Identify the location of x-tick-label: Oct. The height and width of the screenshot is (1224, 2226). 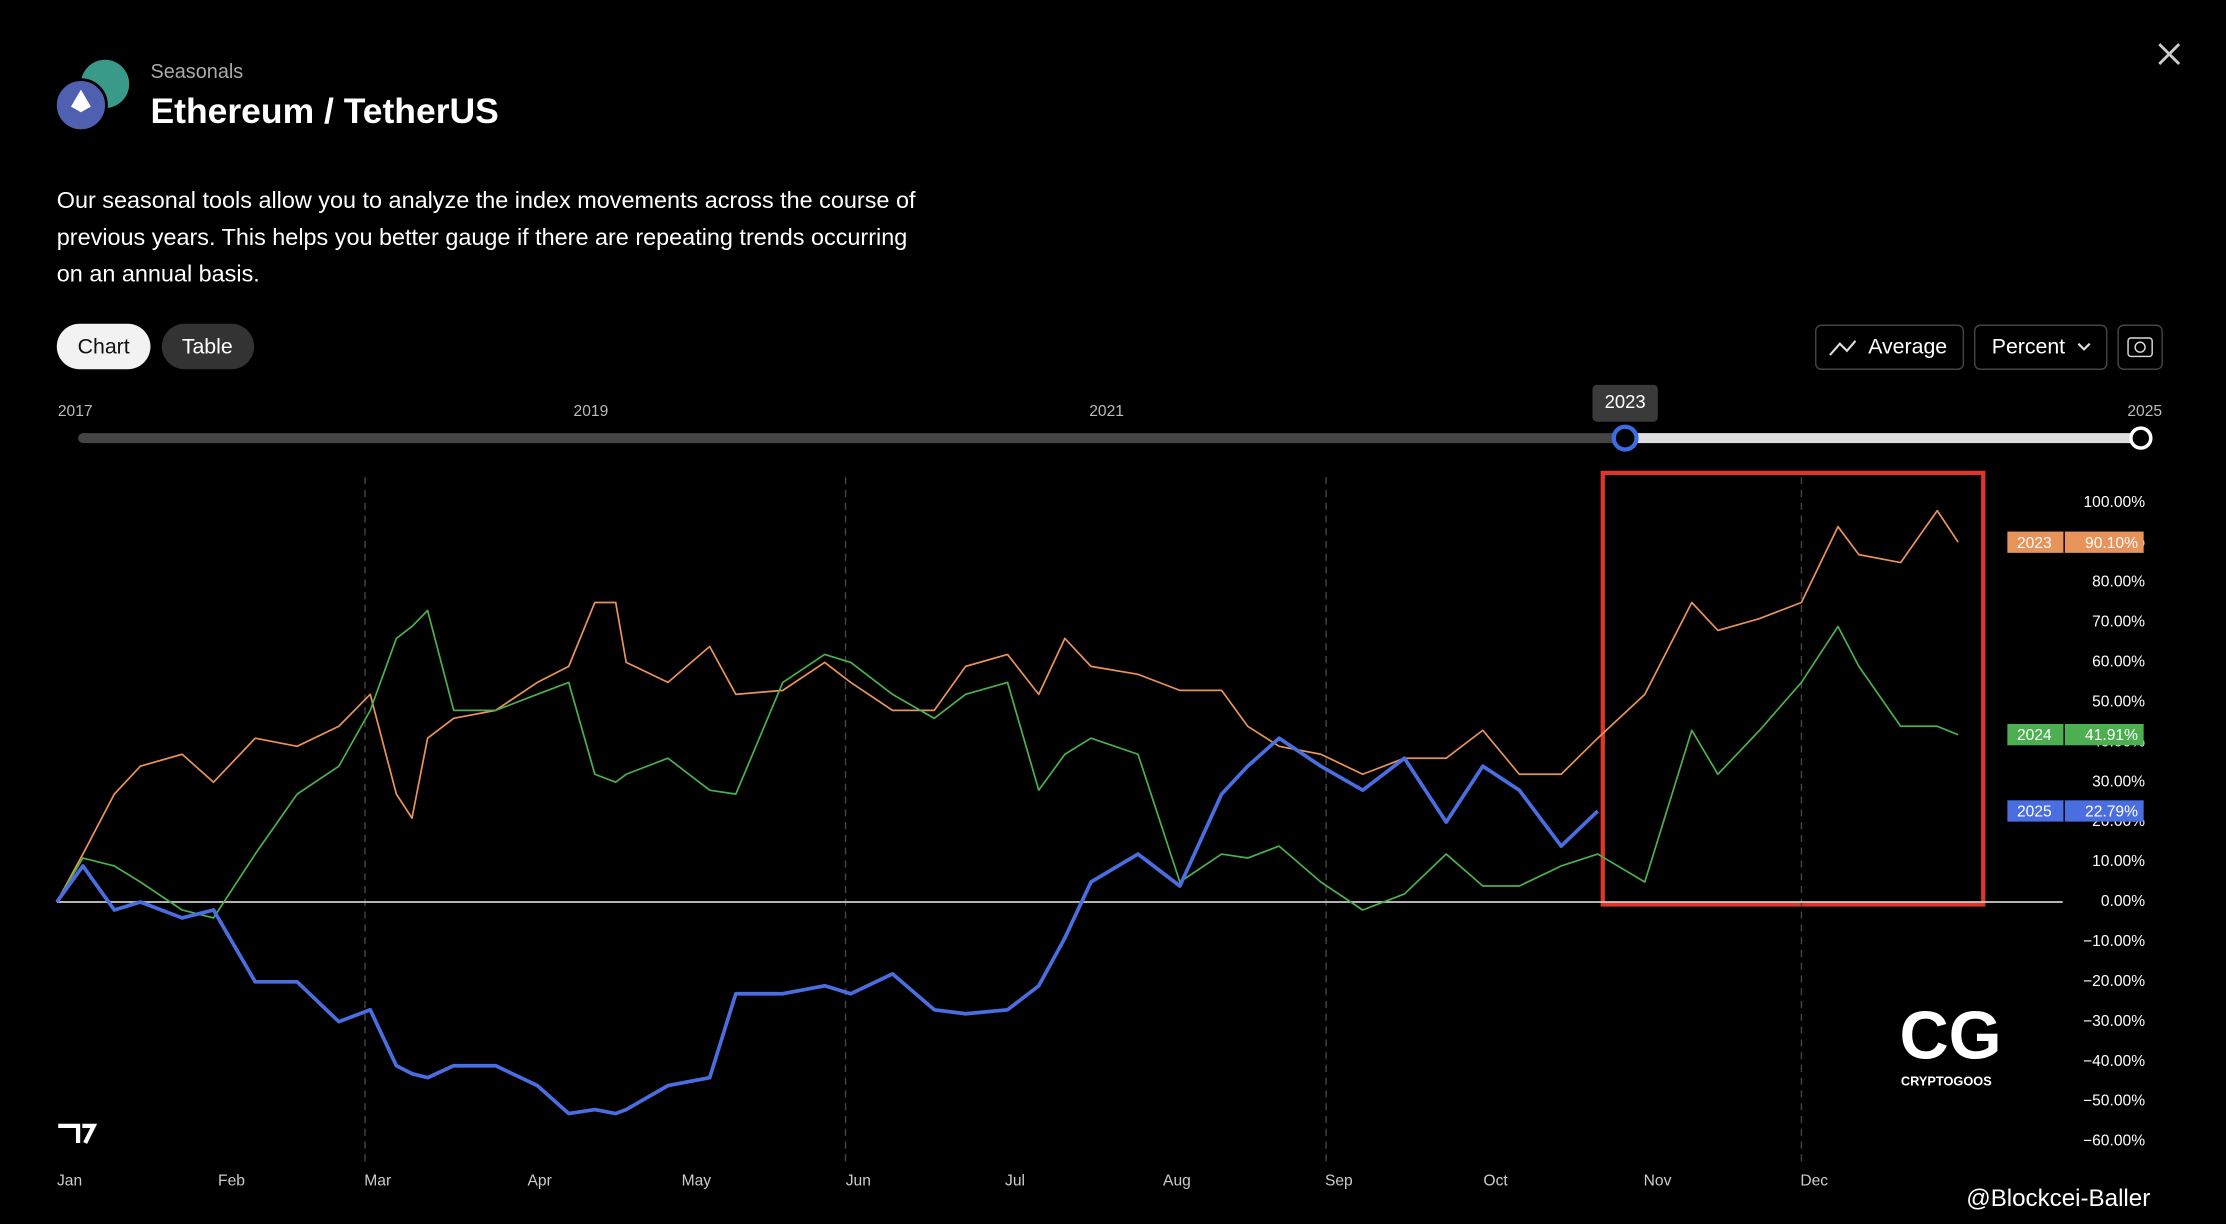
(1495, 1180).